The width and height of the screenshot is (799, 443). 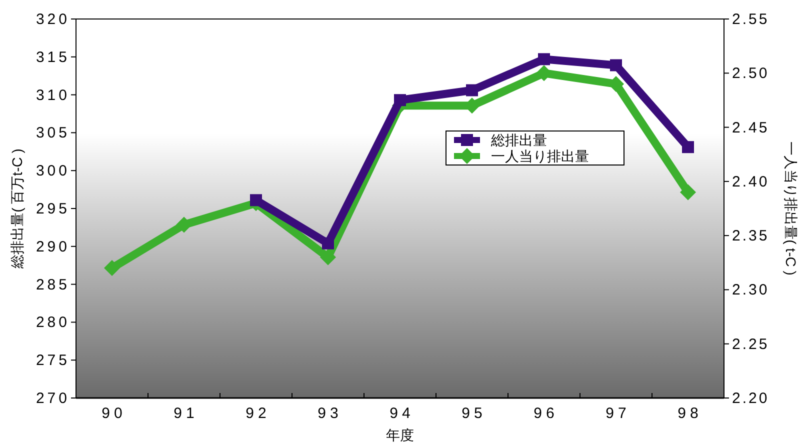 I want to click on y2-tick-label: 2.25, so click(x=751, y=344).